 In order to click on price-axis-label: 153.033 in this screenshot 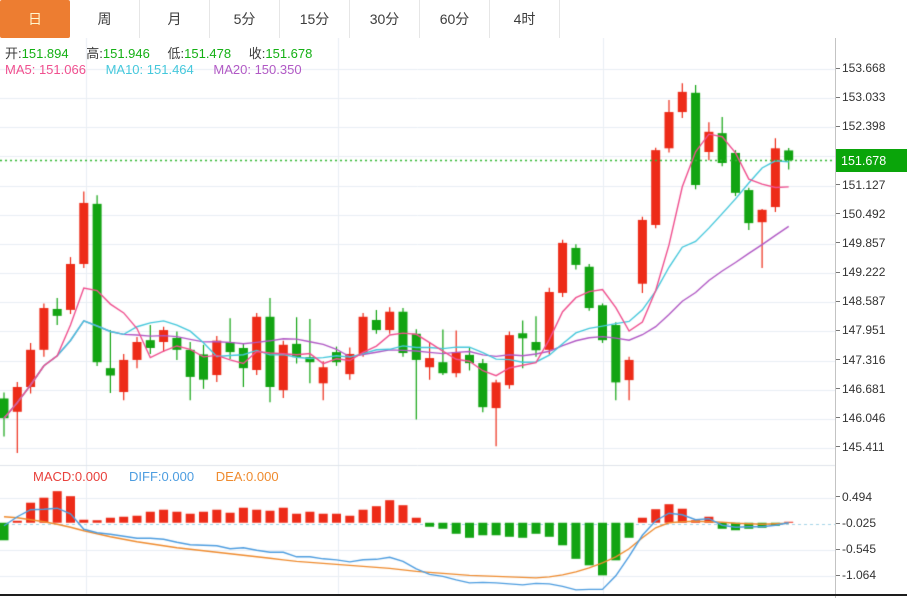, I will do `click(860, 97)`.